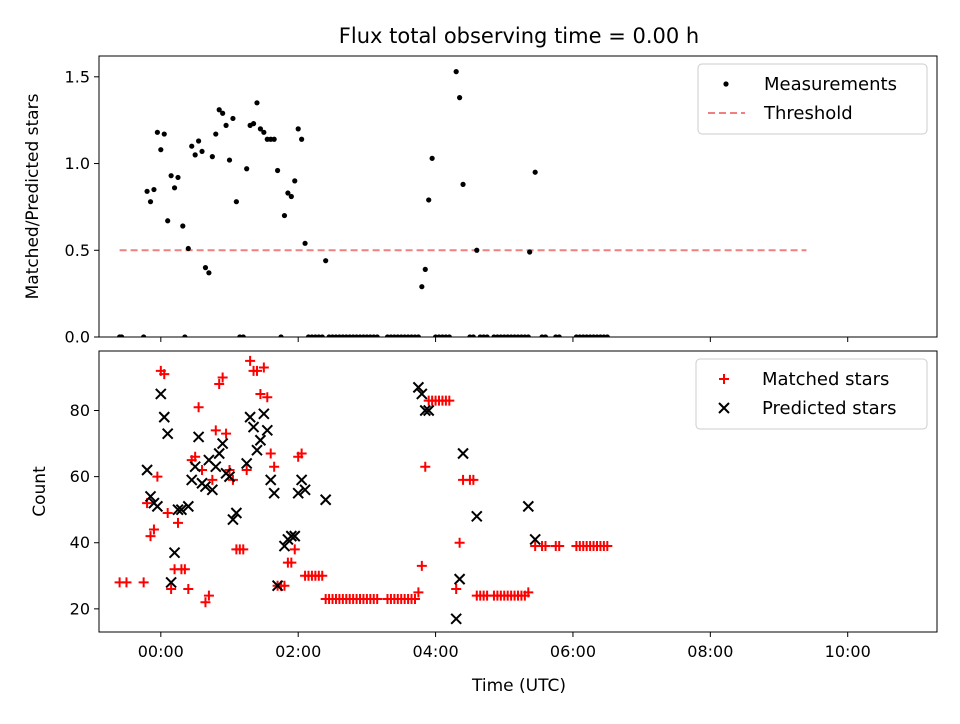  What do you see at coordinates (825, 379) in the screenshot?
I see `bottom-legend-label: Matched stars` at bounding box center [825, 379].